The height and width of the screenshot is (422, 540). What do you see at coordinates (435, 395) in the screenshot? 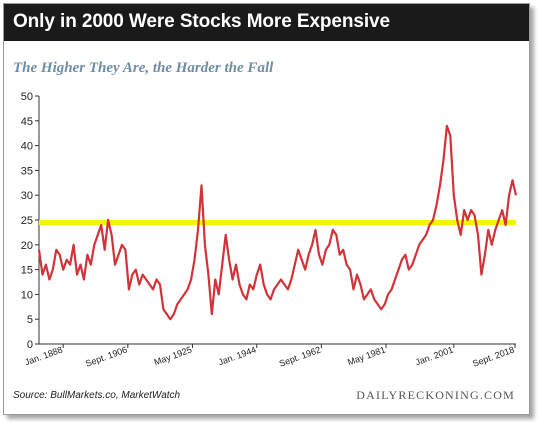
I see `brand-wordmark: DAILYRECKONING.COM` at bounding box center [435, 395].